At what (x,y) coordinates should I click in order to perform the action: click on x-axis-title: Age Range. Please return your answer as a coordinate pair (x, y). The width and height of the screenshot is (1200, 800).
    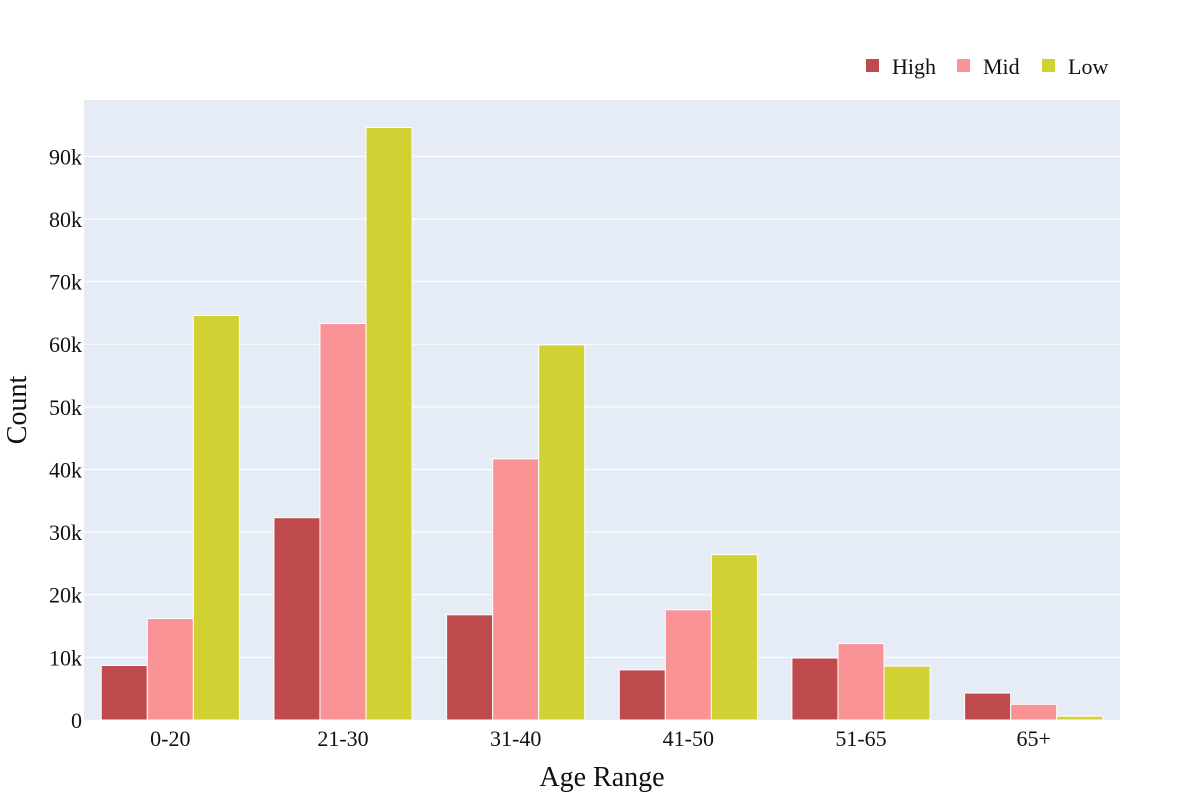
    Looking at the image, I should click on (601, 777).